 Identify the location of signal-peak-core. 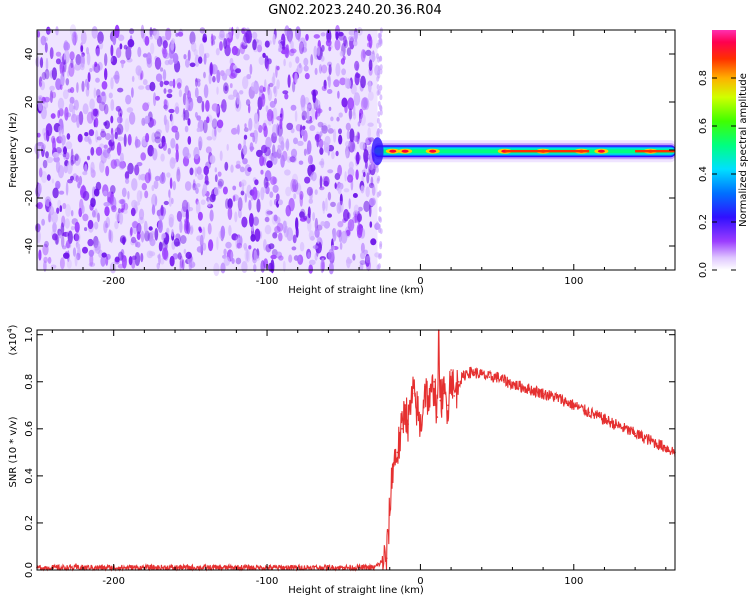
(601, 151).